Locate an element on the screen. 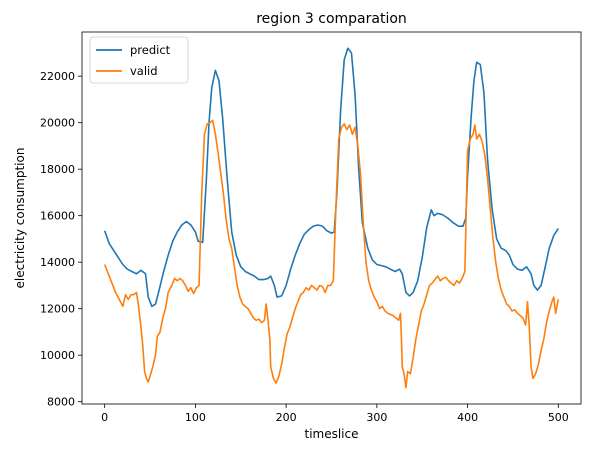 The height and width of the screenshot is (457, 589). x-tick-label: 100 is located at coordinates (195, 417).